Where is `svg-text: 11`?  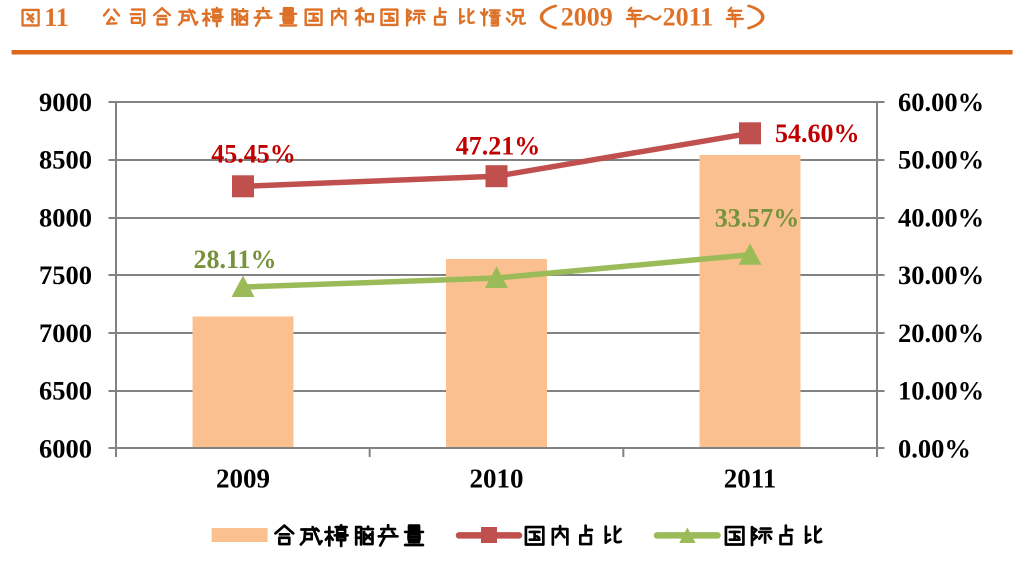 svg-text: 11 is located at coordinates (56, 17).